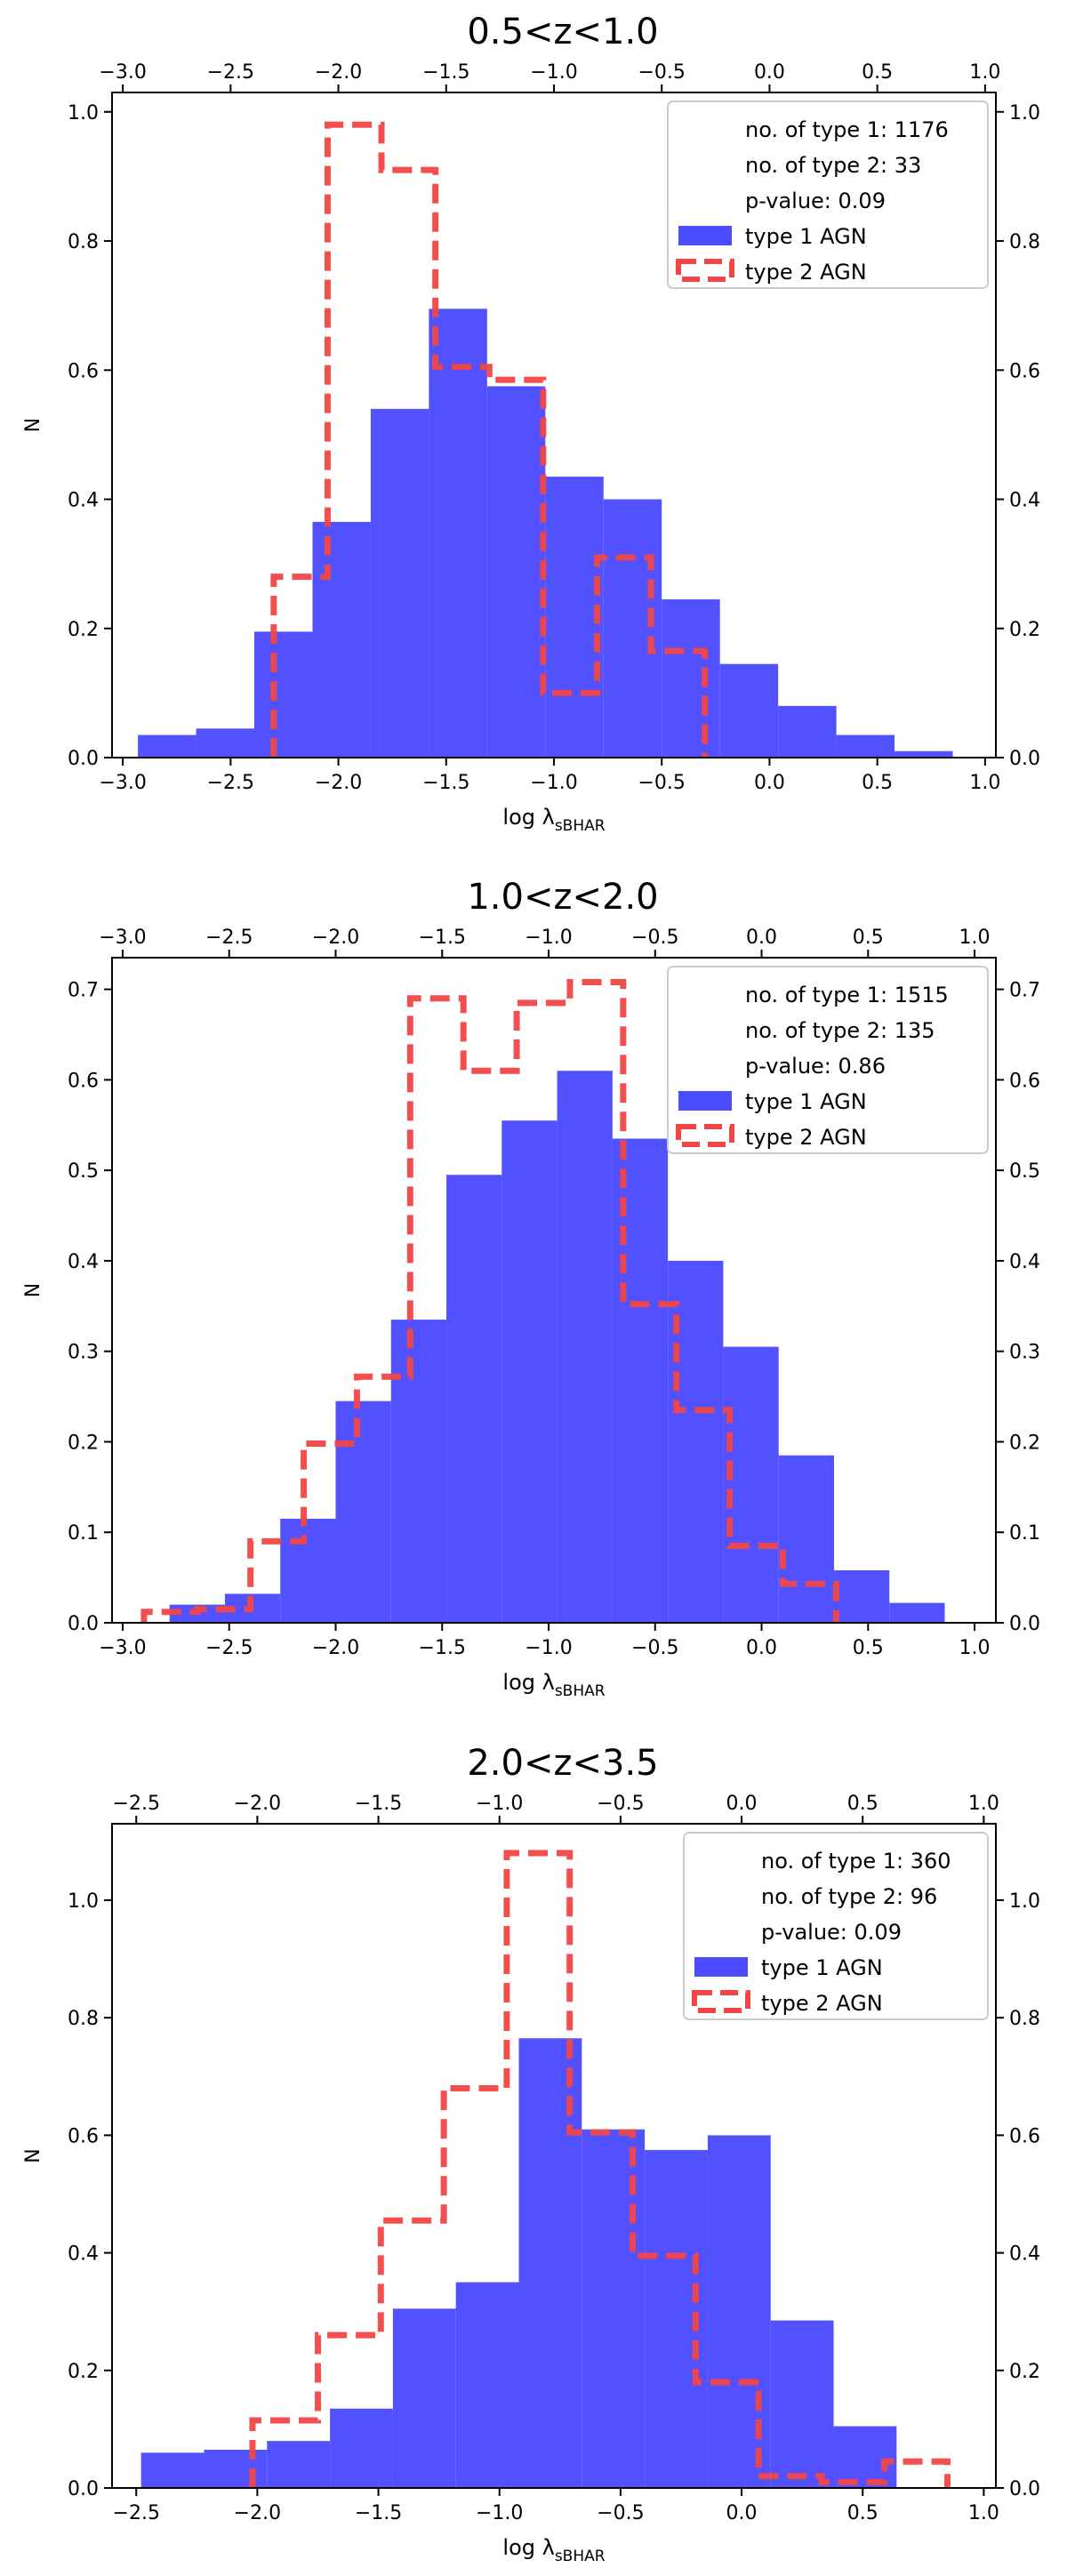 This screenshot has width=1067, height=2576. What do you see at coordinates (721, 2001) in the screenshot?
I see `legend-swatch-type2` at bounding box center [721, 2001].